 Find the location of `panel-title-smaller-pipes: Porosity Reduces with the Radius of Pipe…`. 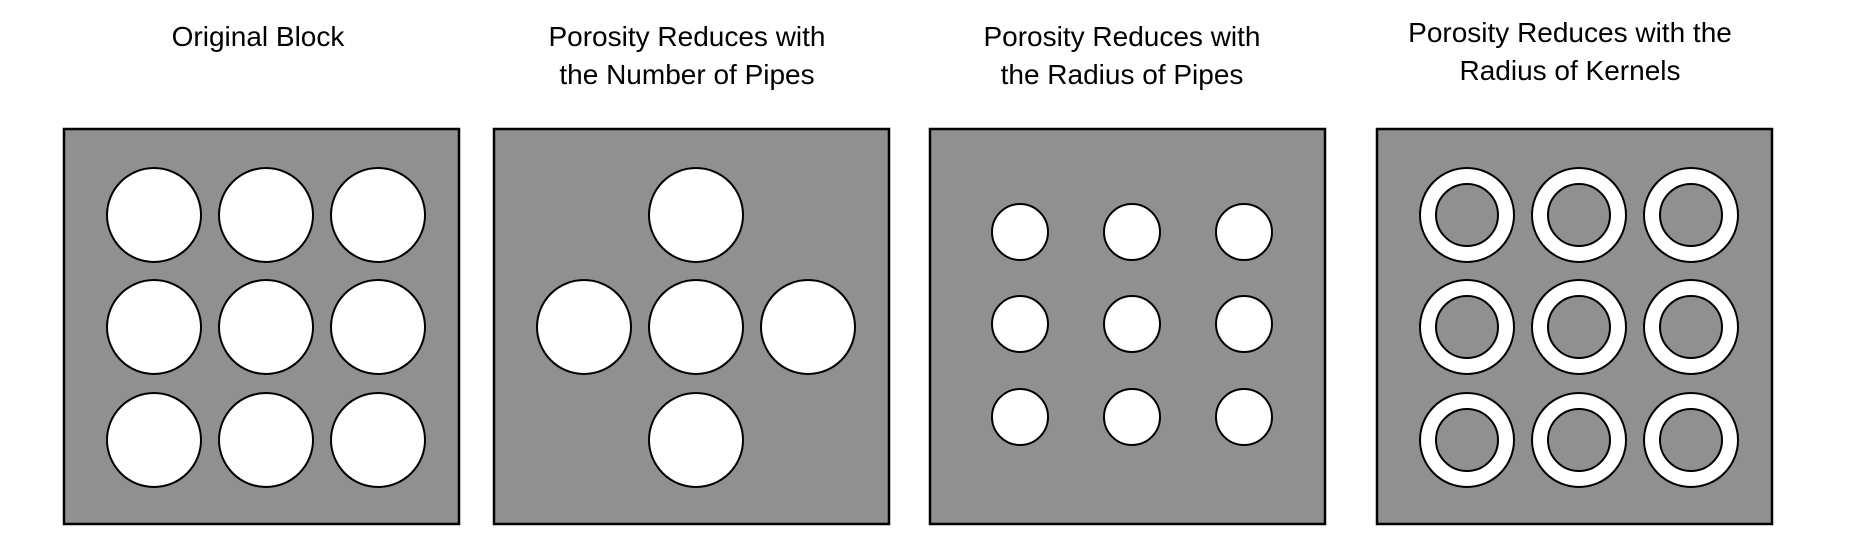

panel-title-smaller-pipes: Porosity Reduces with the Radius of Pipe… is located at coordinates (1122, 55).